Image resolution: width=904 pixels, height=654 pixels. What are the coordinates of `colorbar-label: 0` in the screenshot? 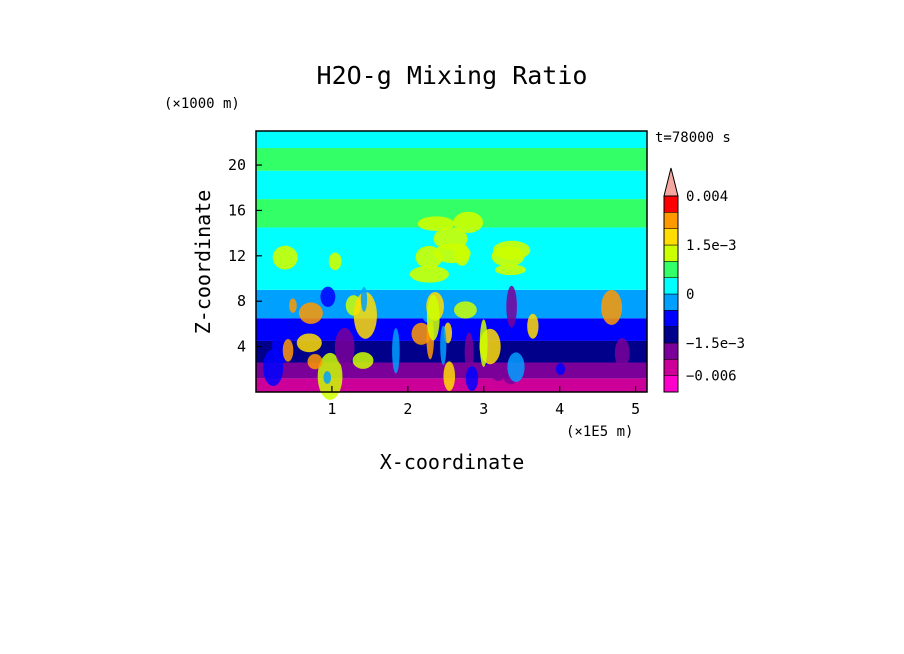 It's located at (690, 295).